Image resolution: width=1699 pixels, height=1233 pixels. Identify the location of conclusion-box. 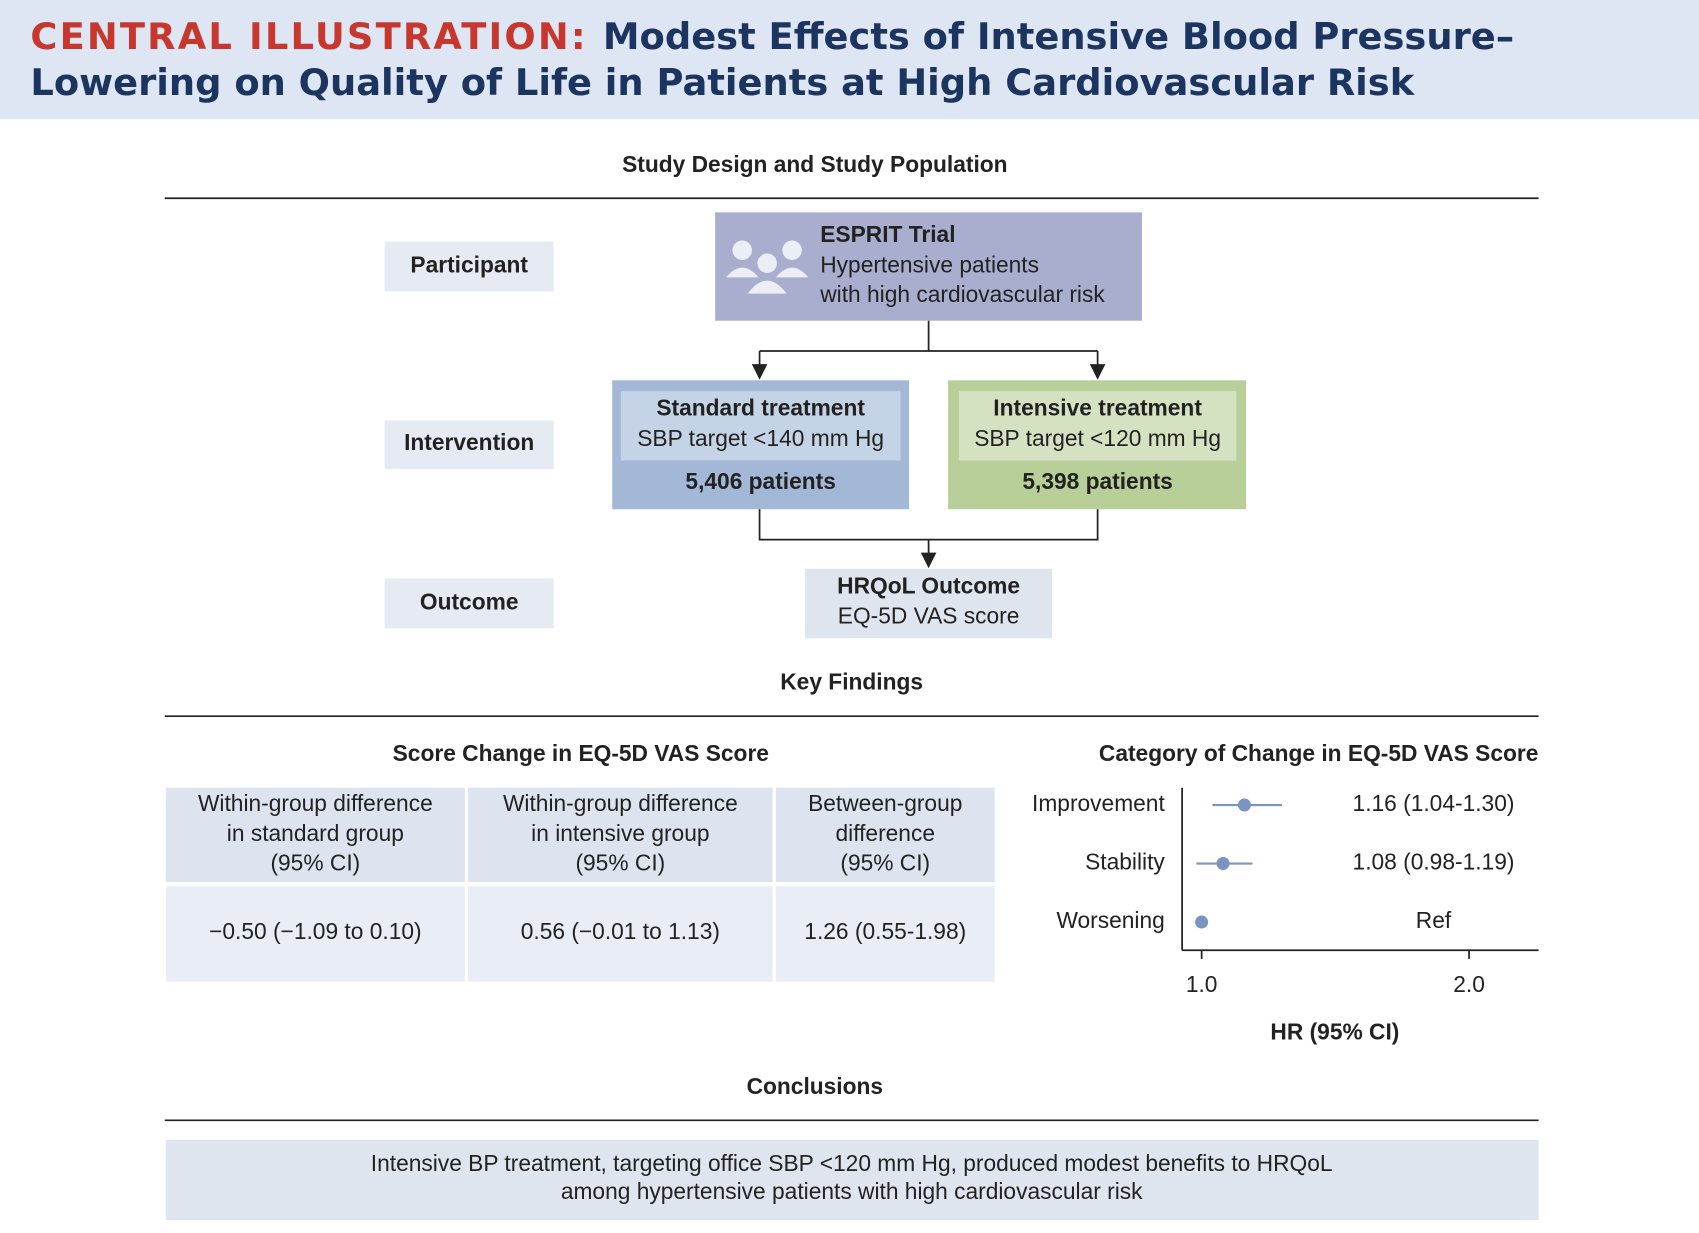
(852, 1179).